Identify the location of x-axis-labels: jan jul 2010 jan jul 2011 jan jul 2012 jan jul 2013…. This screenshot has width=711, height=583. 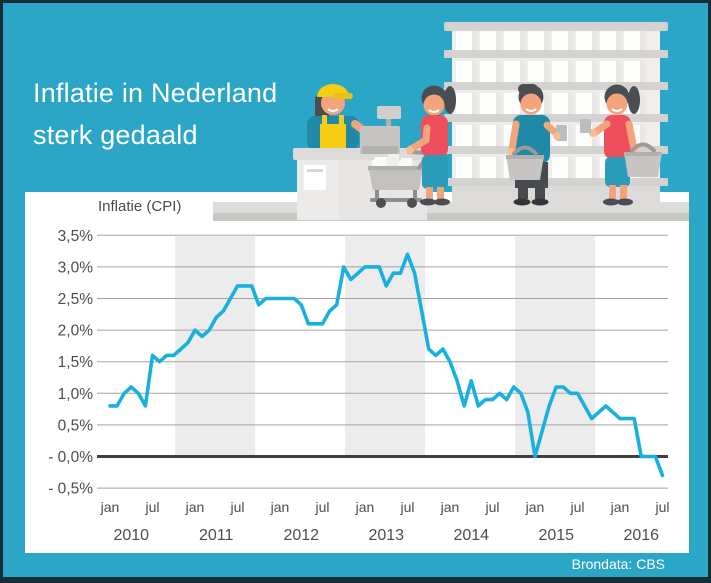
(385, 521).